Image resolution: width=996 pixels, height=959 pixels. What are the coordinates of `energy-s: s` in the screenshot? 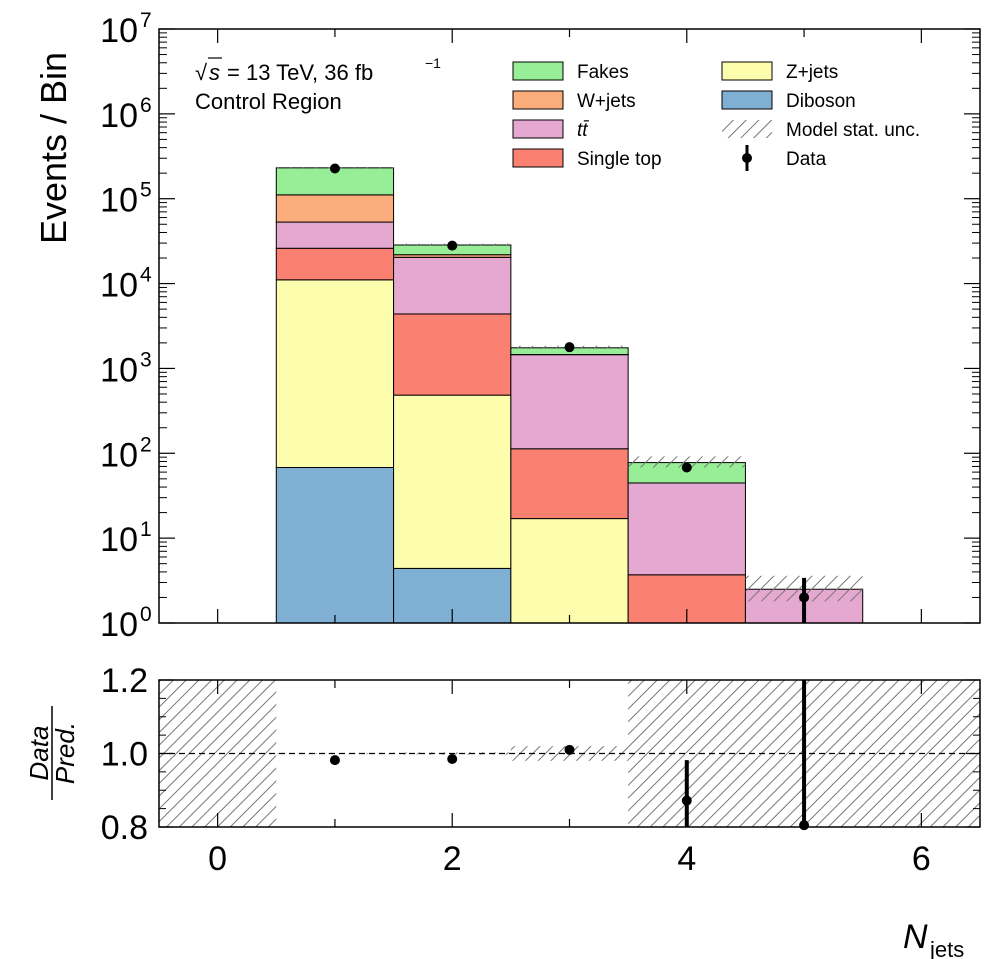 It's located at (214, 72).